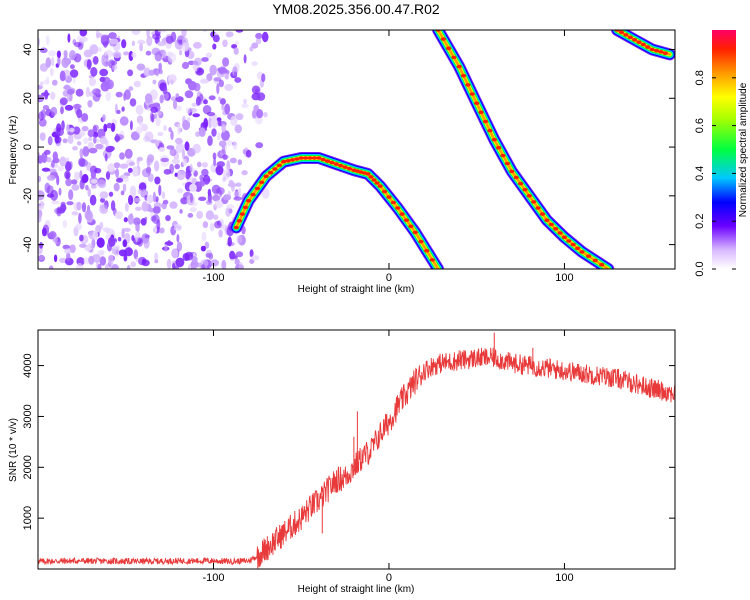  Describe the element at coordinates (630, 37) in the screenshot. I see `track-2-peak` at that location.